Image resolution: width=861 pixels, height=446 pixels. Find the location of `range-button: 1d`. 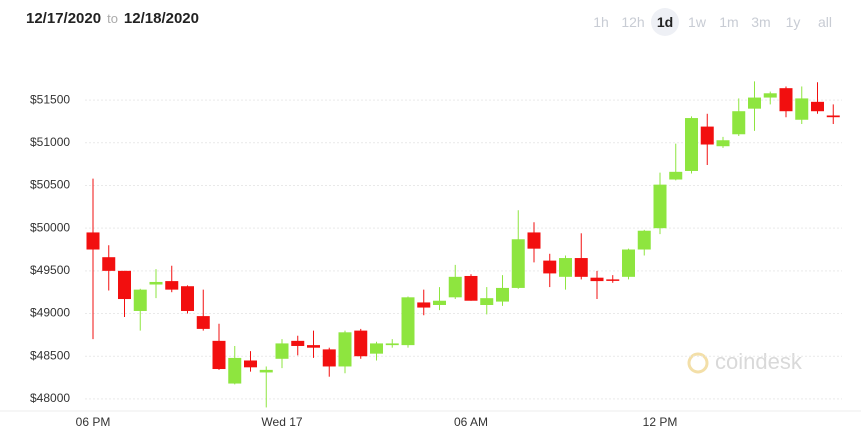

range-button: 1d is located at coordinates (665, 22).